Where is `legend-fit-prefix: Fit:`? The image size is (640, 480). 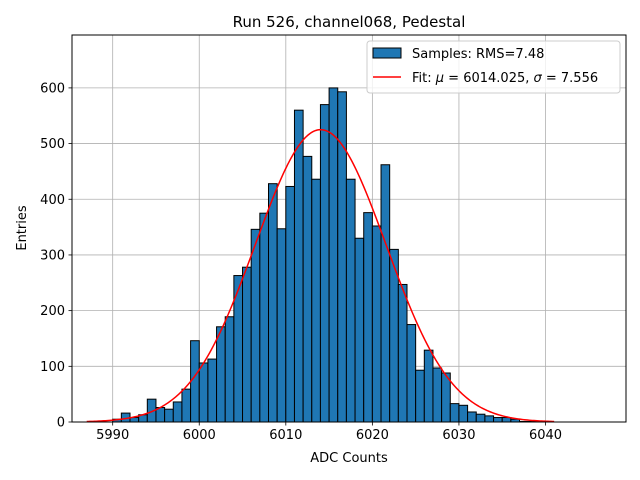
legend-fit-prefix: Fit: is located at coordinates (424, 78).